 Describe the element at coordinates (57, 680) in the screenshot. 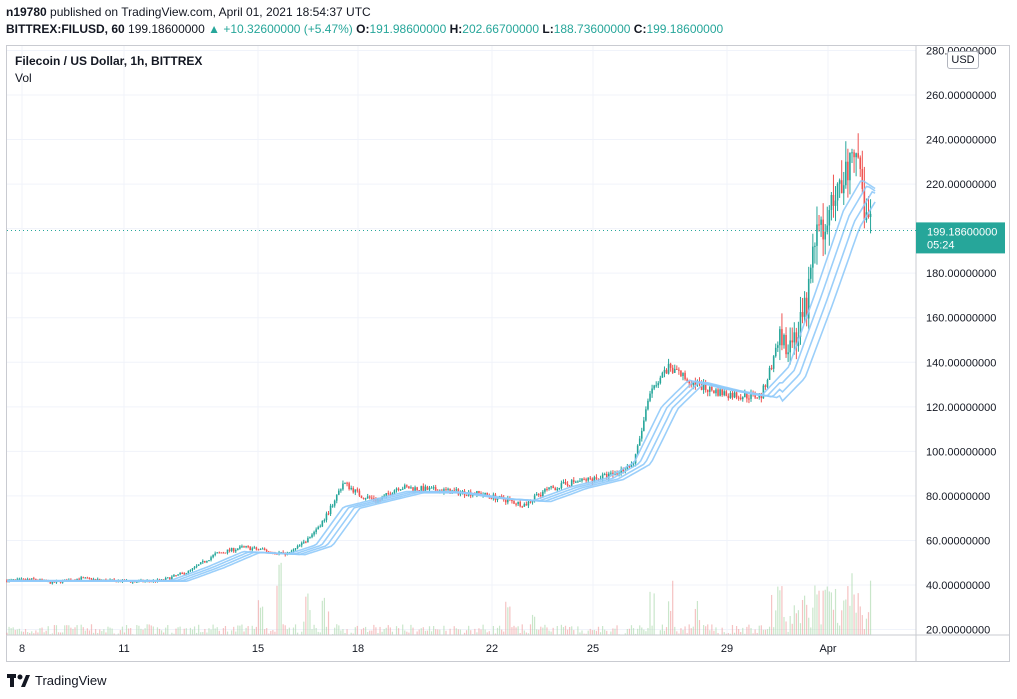

I see `tradingview-logo: TradingView` at that location.